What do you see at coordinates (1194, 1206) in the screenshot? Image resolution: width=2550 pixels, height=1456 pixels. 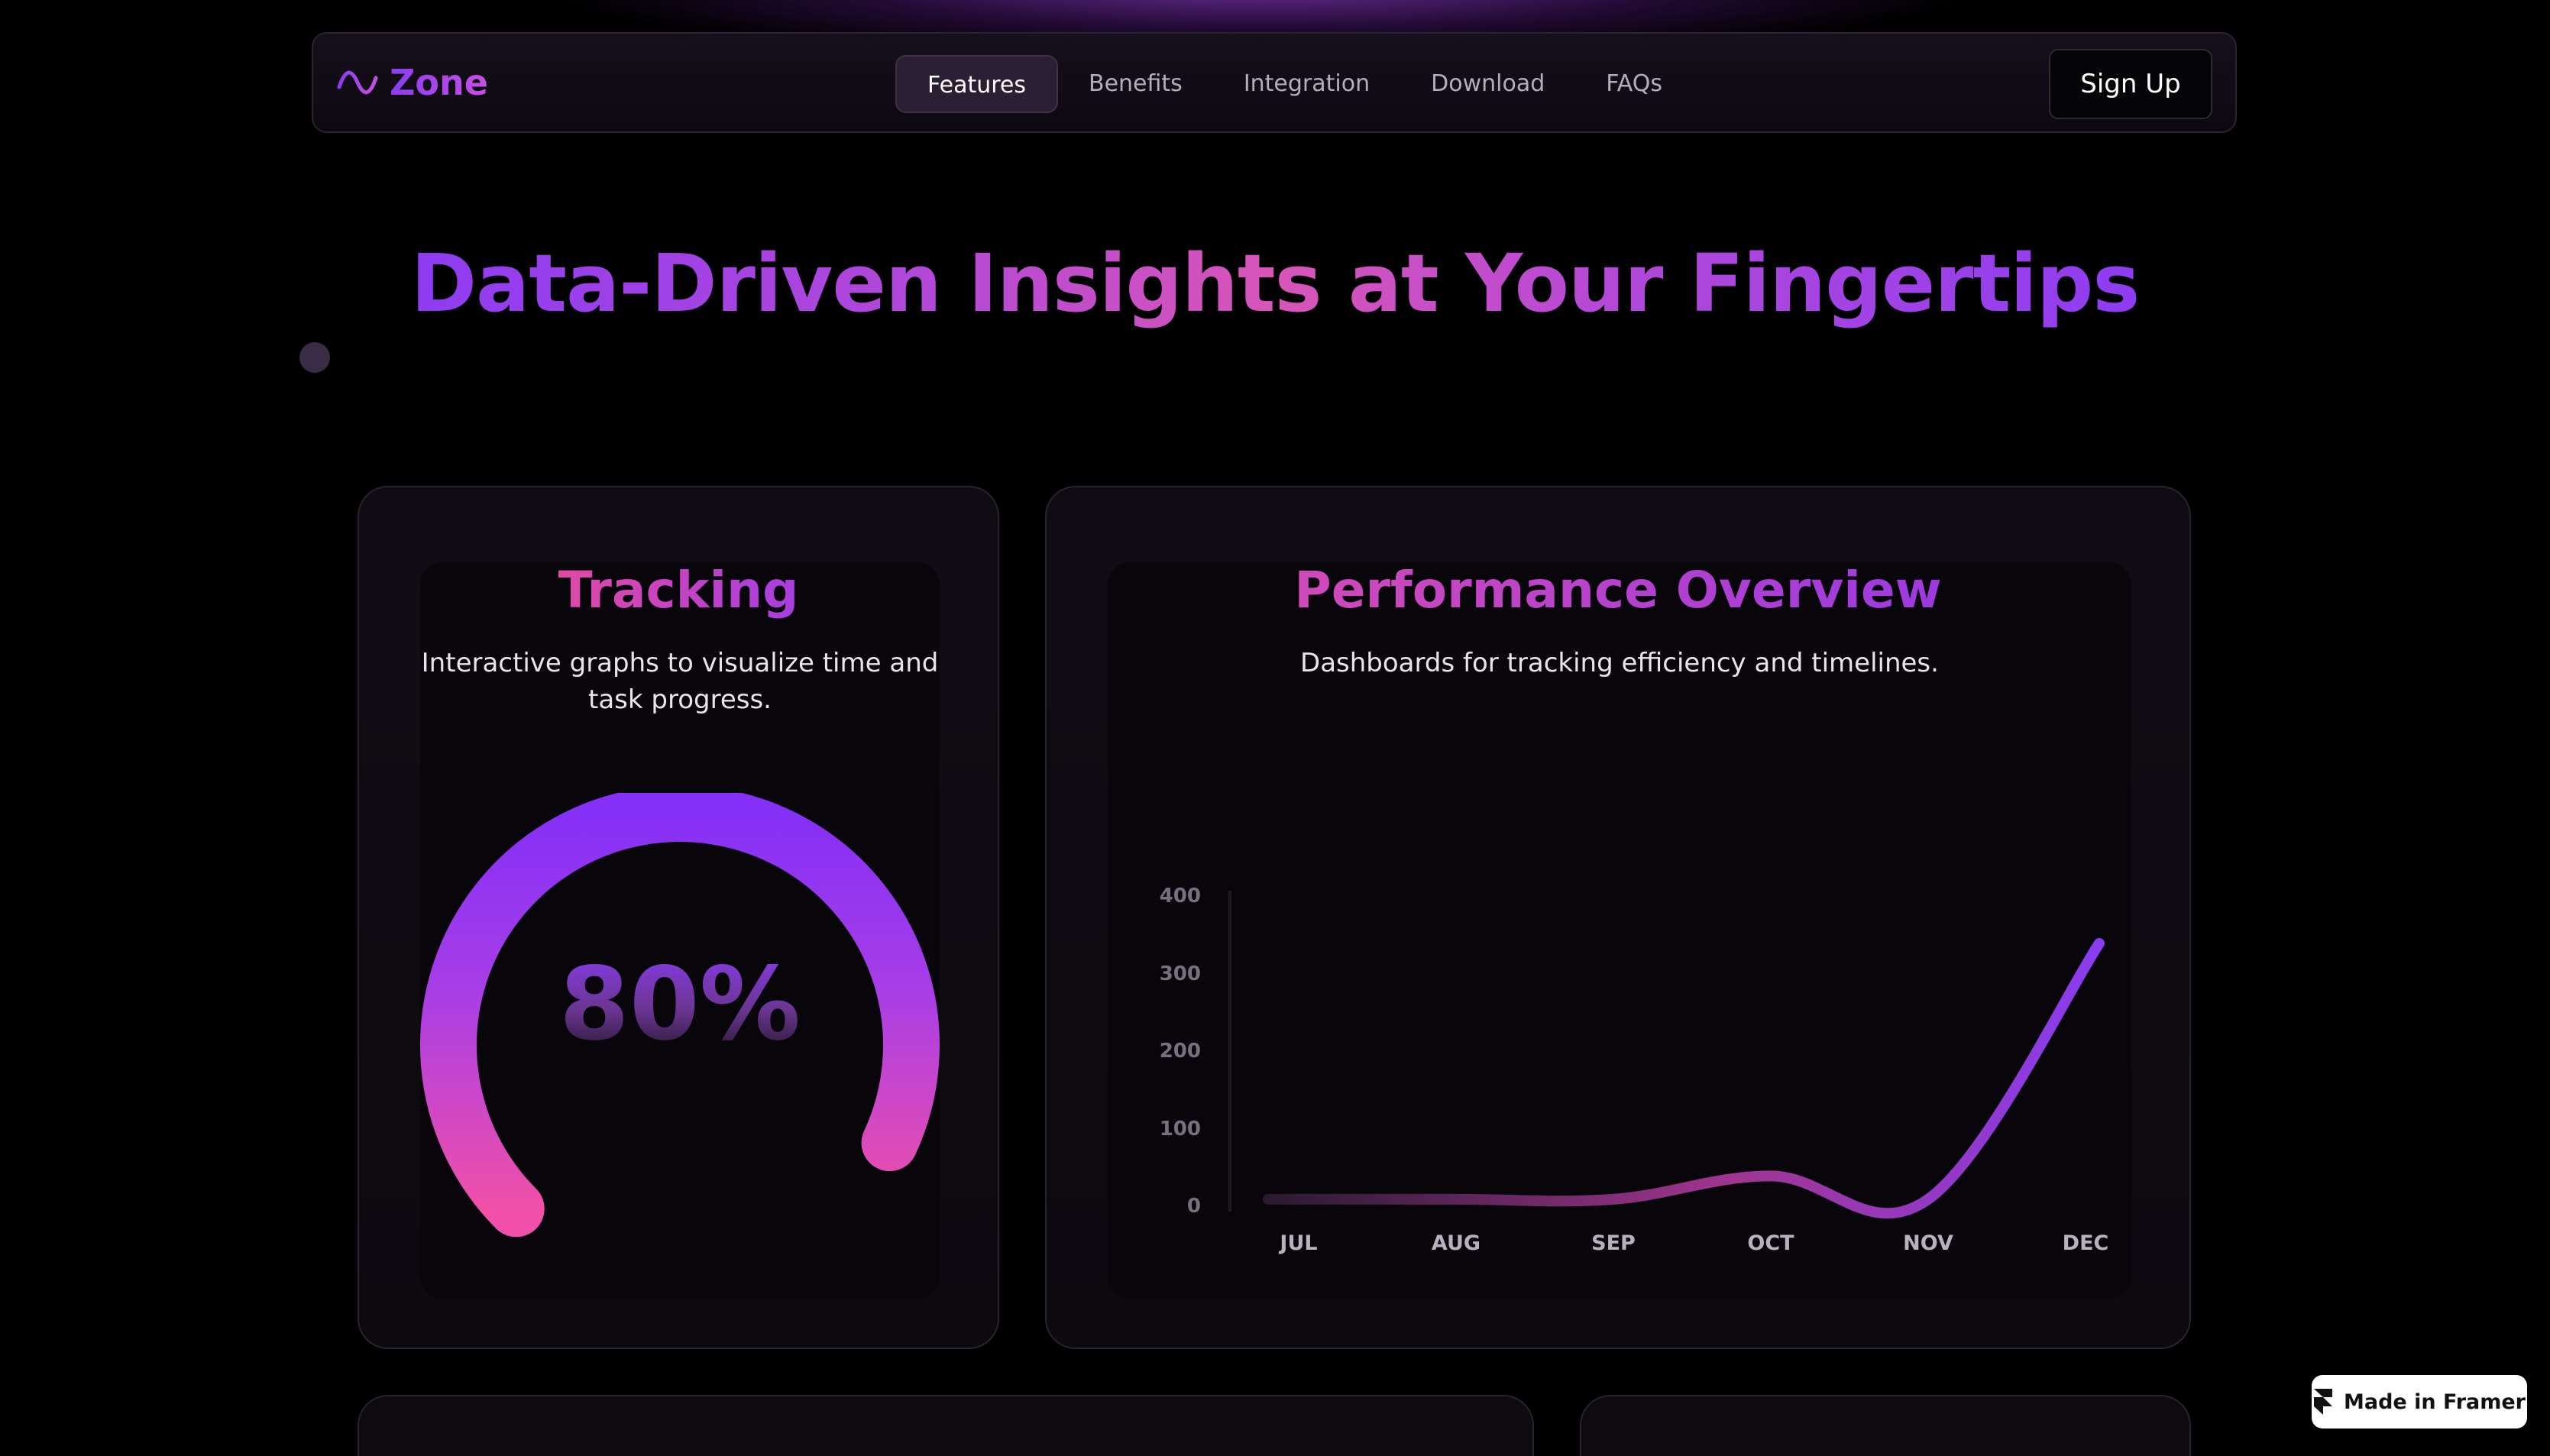 I see `y-tick-label: 0` at bounding box center [1194, 1206].